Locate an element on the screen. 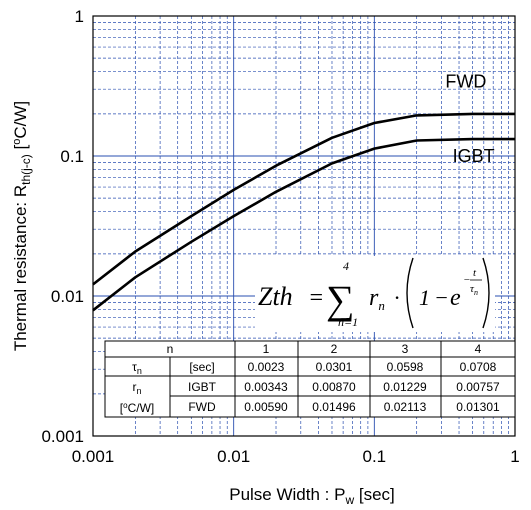 This screenshot has width=531, height=510. table-cell: 0.0301 is located at coordinates (334, 367).